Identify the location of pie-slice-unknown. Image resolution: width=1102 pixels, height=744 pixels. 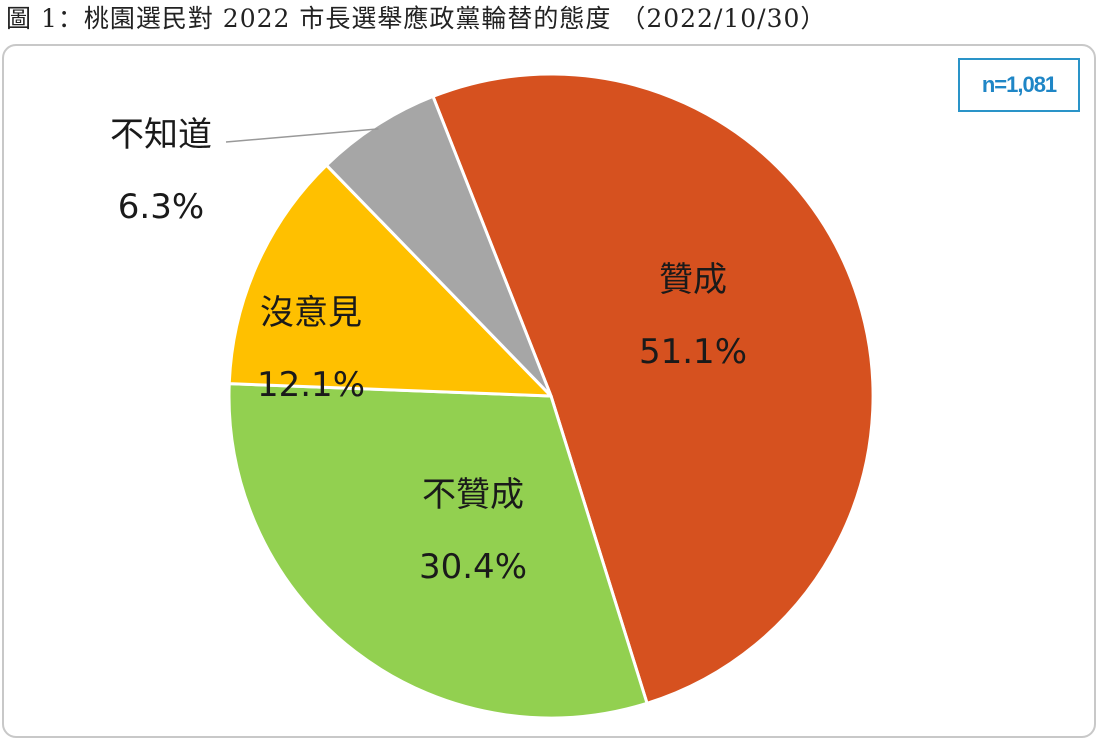
(439, 246).